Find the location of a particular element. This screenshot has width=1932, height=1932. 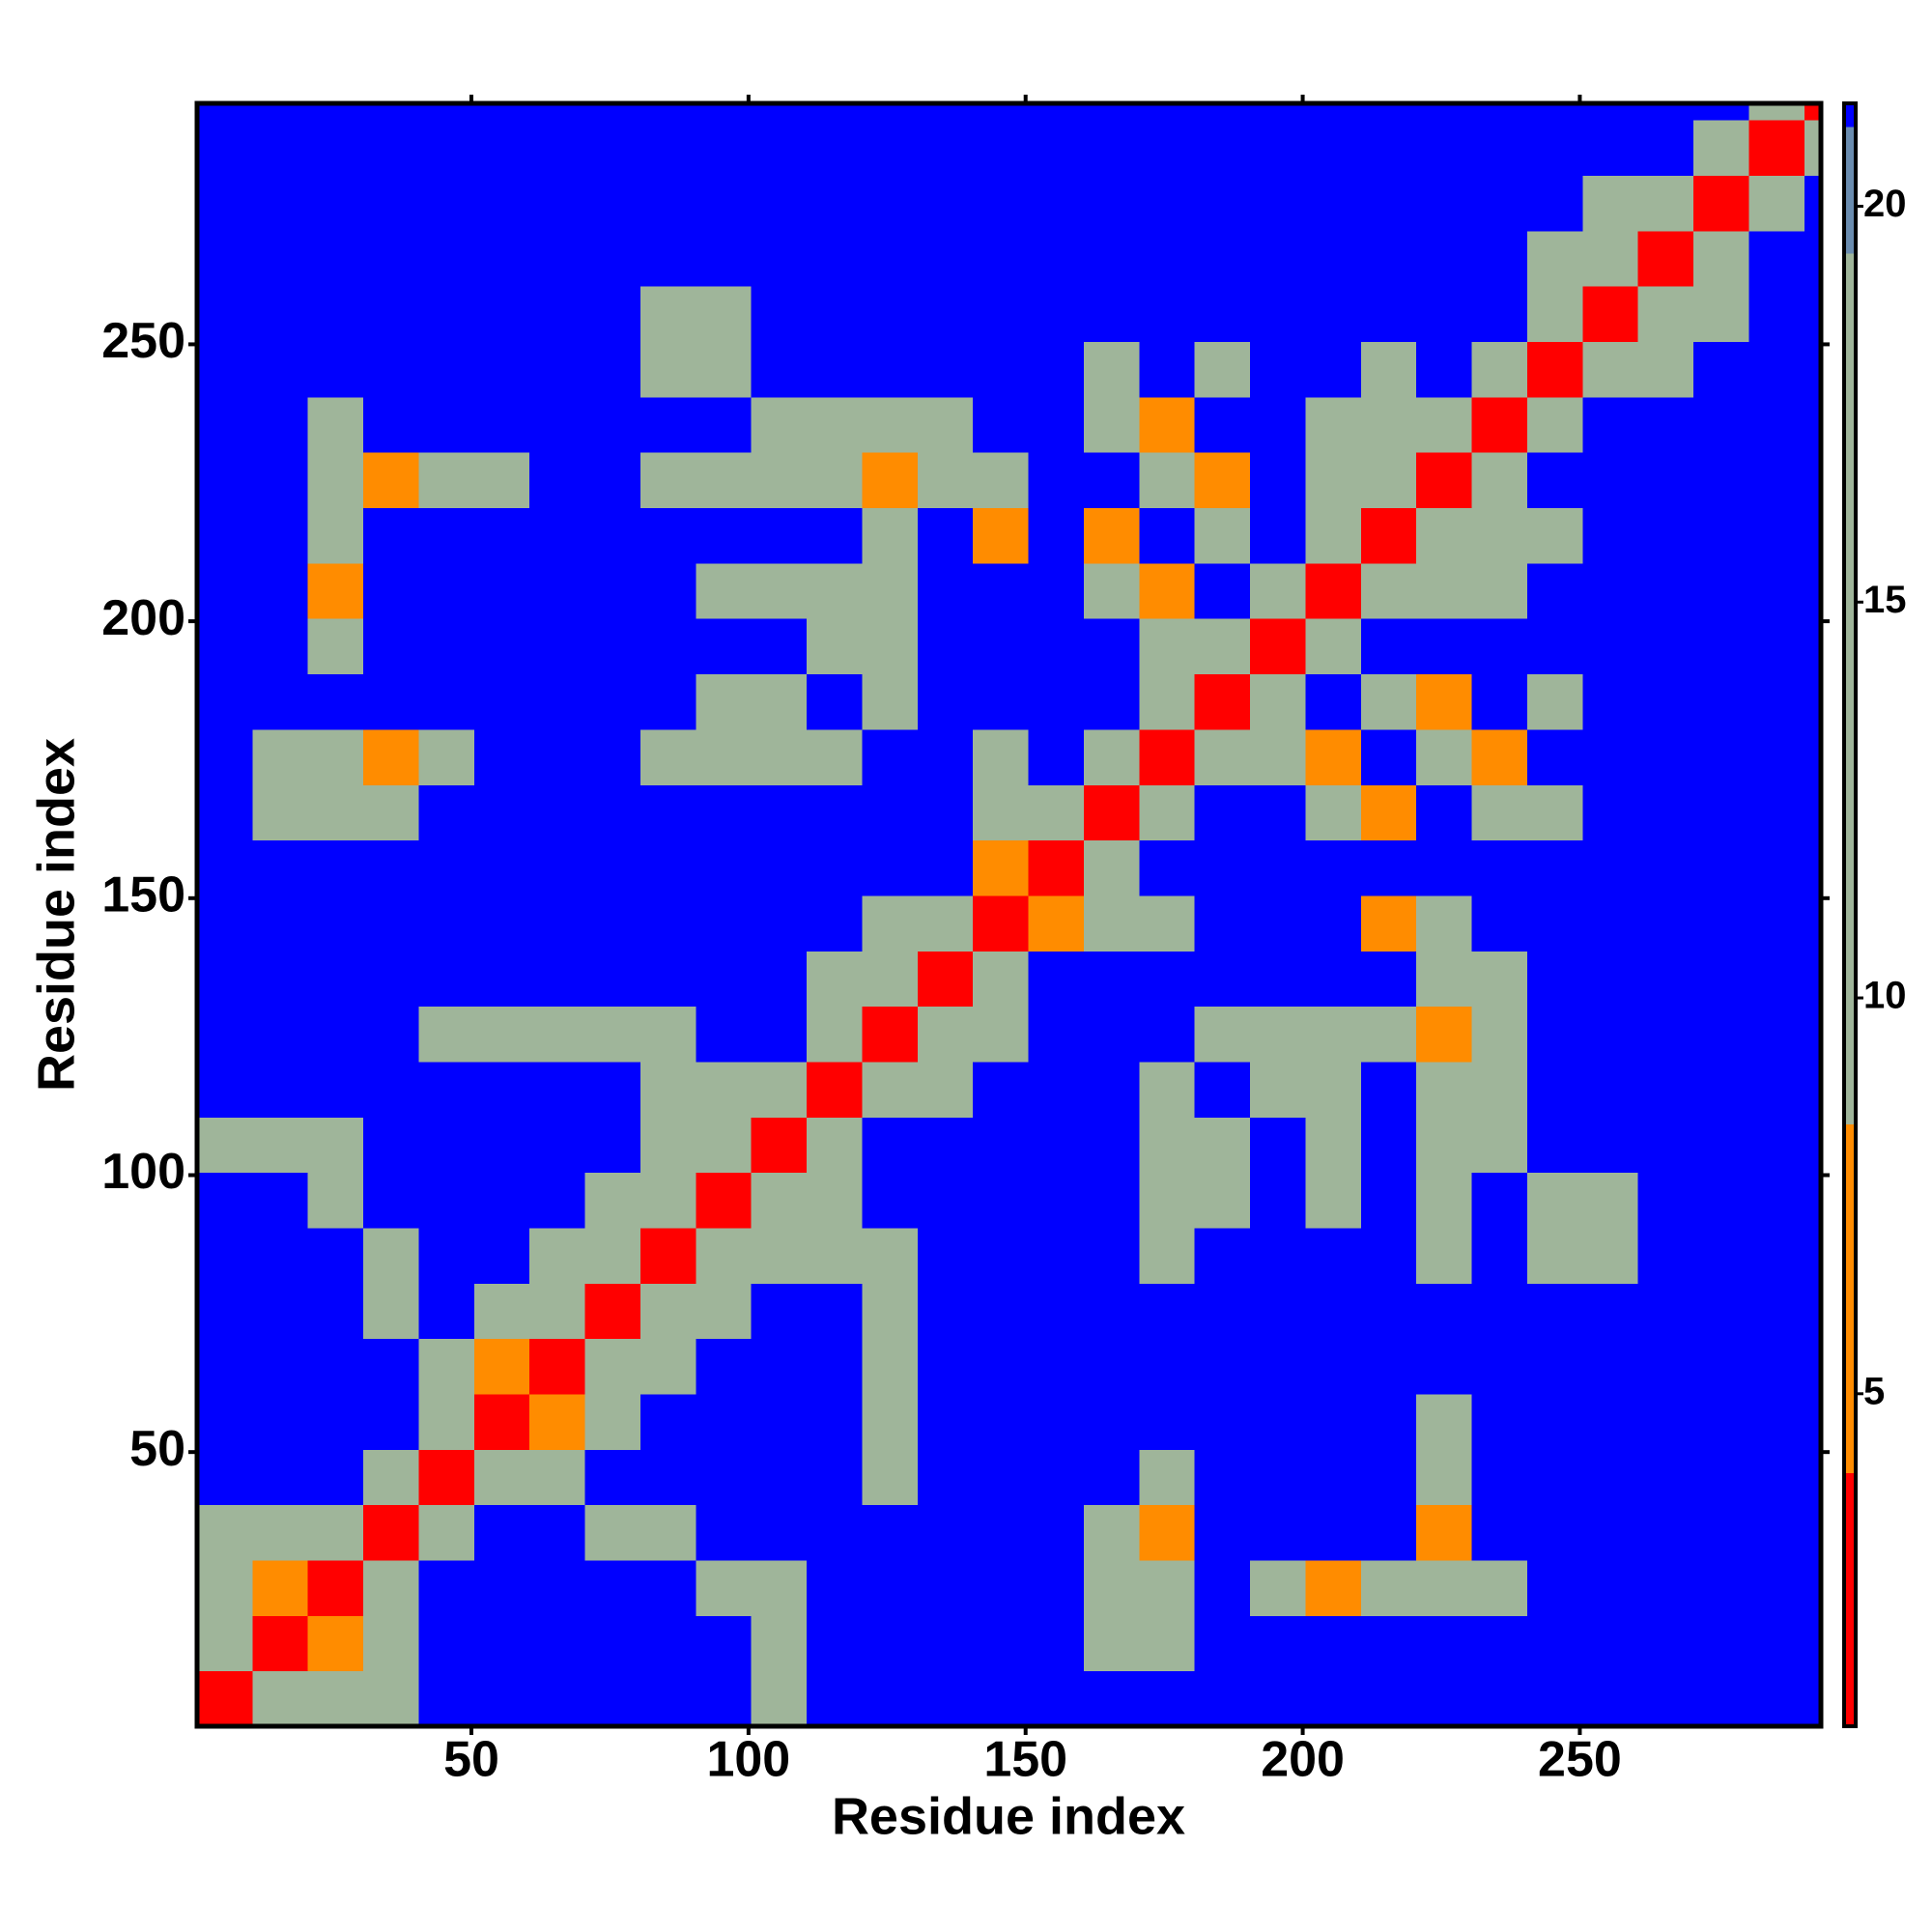

y-tick-label: 100 is located at coordinates (143, 1172).